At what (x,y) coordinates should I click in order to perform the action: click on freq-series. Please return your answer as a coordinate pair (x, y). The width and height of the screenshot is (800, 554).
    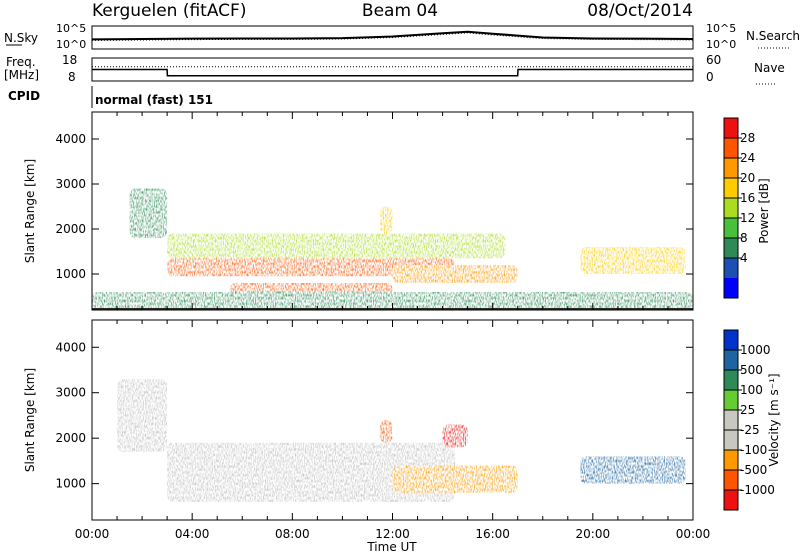
    Looking at the image, I should click on (392, 72).